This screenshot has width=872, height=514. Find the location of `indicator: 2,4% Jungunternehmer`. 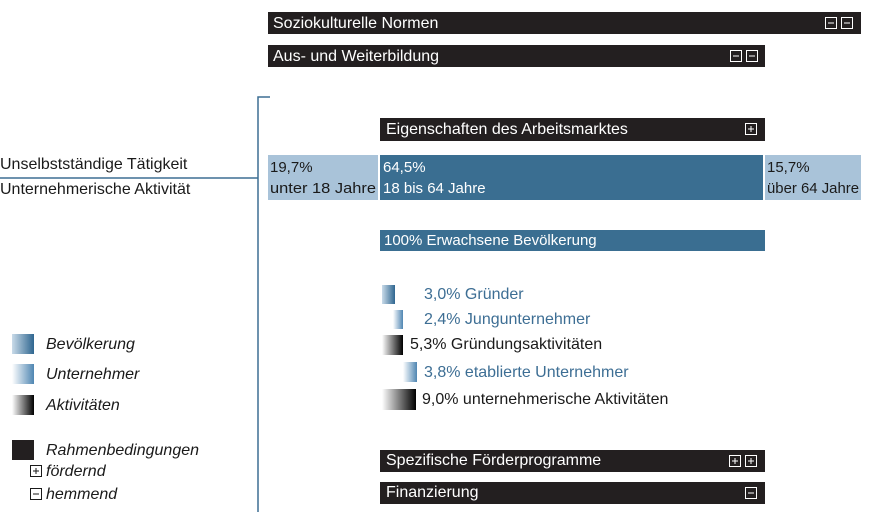

indicator: 2,4% Jungunternehmer is located at coordinates (507, 319).